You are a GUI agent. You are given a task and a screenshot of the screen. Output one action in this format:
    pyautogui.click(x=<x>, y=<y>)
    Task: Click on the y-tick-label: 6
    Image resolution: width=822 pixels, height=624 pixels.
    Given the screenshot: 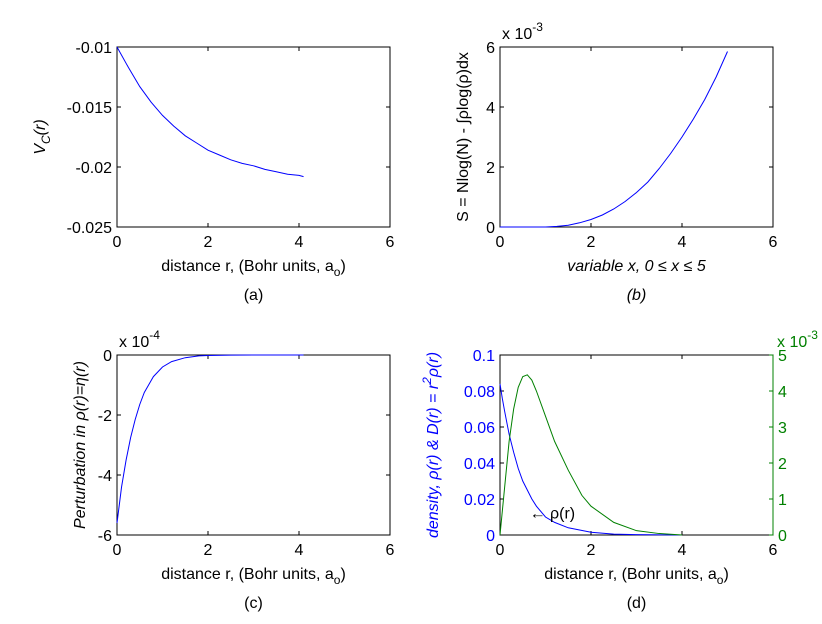 What is the action you would take?
    pyautogui.click(x=490, y=48)
    